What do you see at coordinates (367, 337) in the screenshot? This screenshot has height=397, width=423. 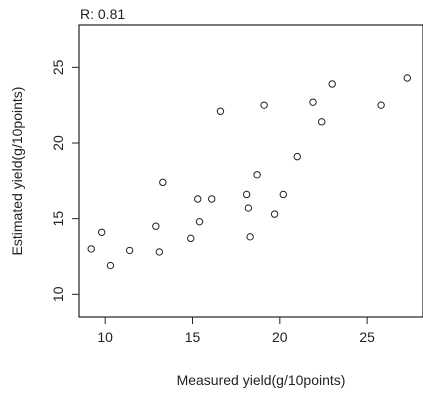 I see `x-tick-label: 25` at bounding box center [367, 337].